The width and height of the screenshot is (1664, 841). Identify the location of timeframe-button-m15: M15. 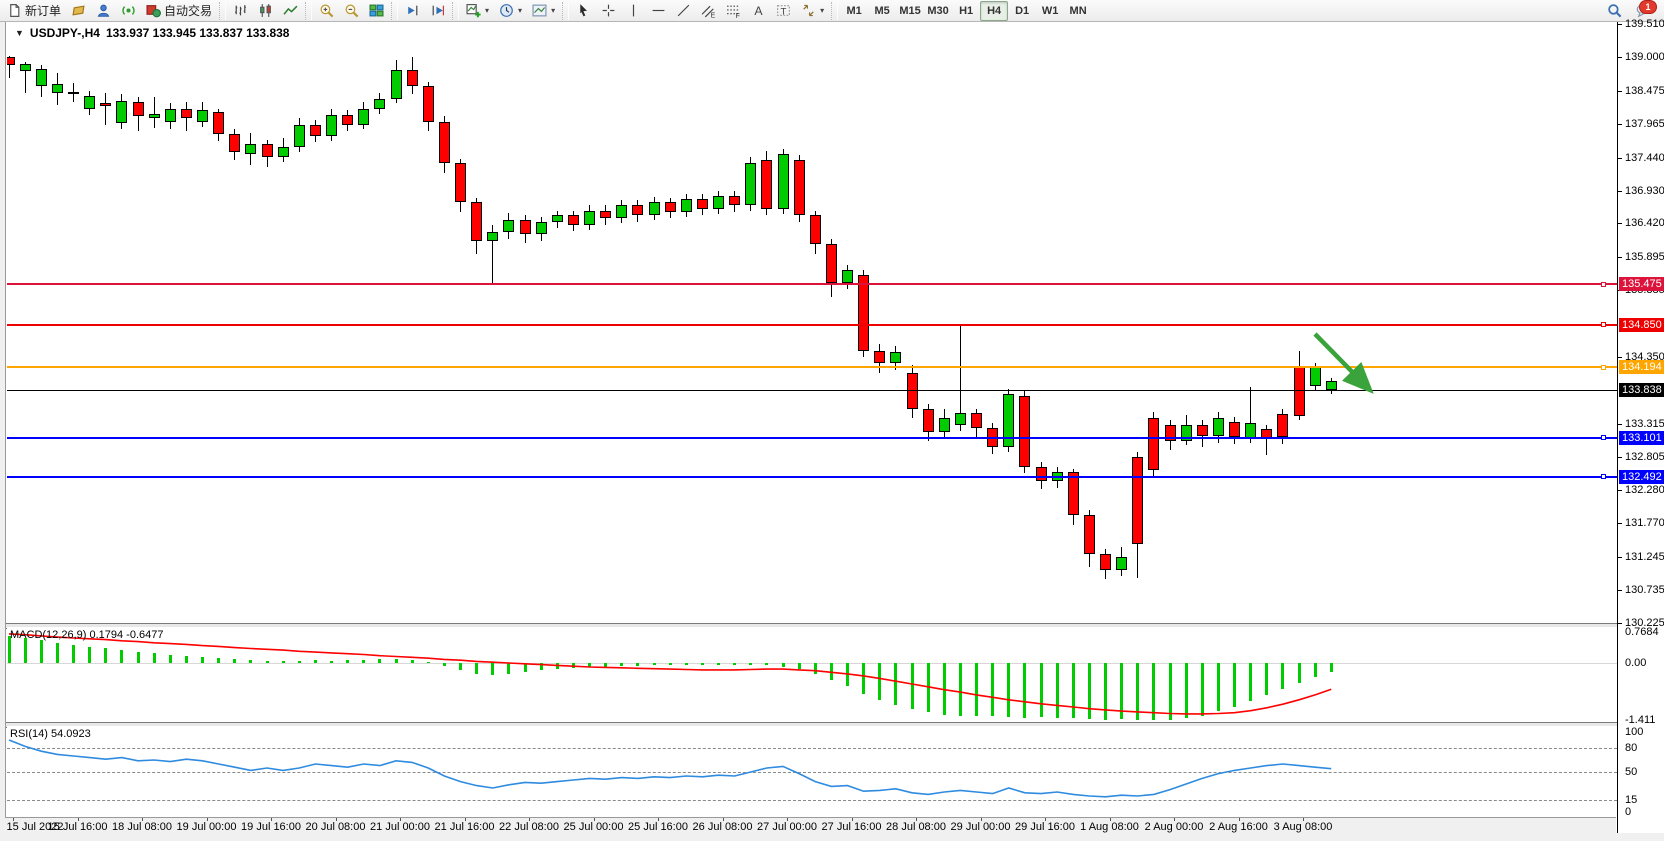
(910, 10).